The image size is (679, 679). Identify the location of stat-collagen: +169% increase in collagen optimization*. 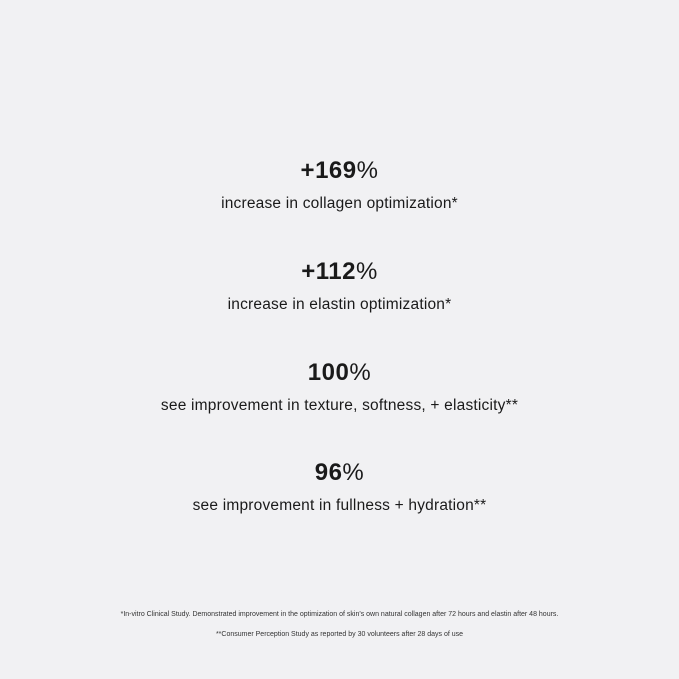
(339, 185).